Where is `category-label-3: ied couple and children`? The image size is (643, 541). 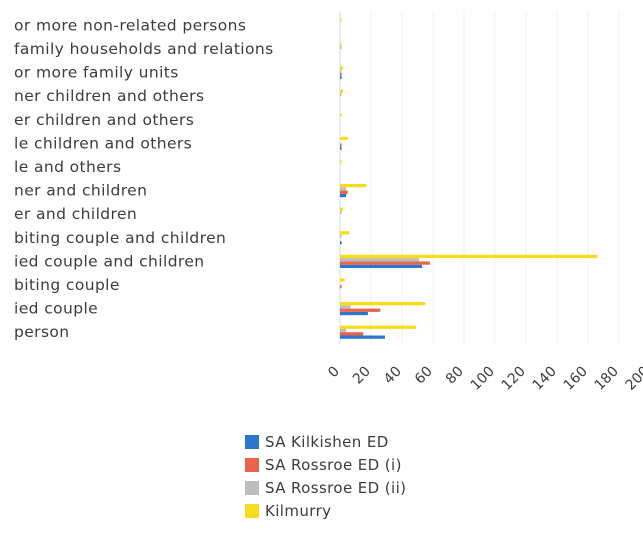
category-label-3: ied couple and children is located at coordinates (109, 261).